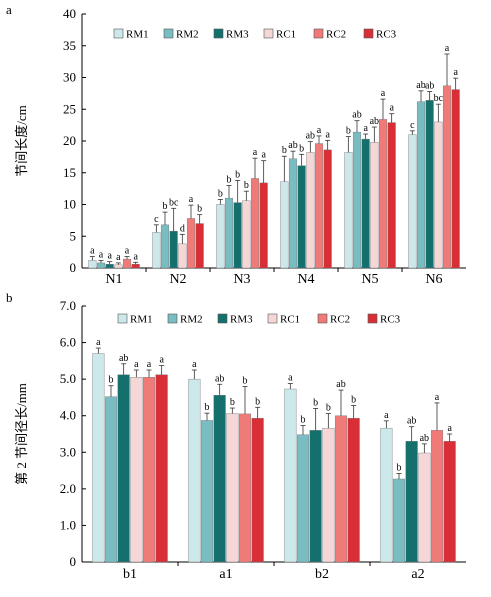 The height and width of the screenshot is (597, 491). I want to click on x-tick-label: N2, so click(177, 279).